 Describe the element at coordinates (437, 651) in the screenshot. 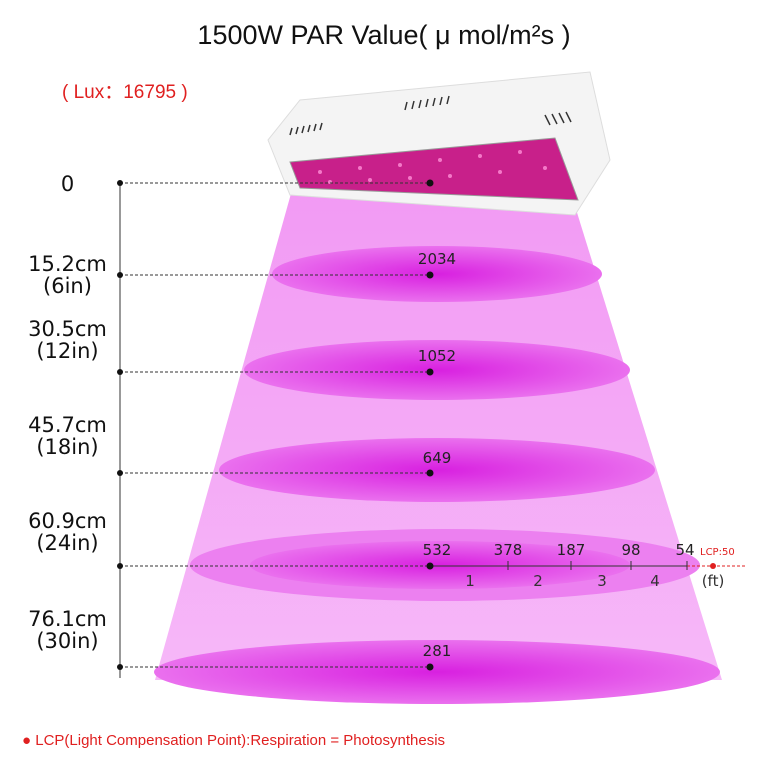

I see `par-value: 281` at that location.